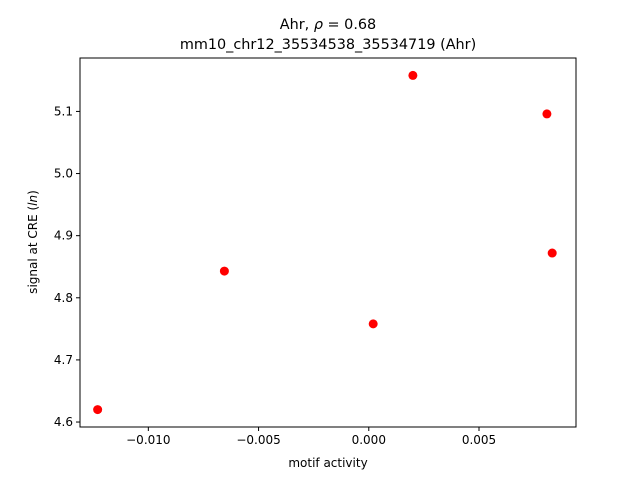 This screenshot has height=480, width=640. What do you see at coordinates (63, 236) in the screenshot?
I see `y-tick-label: 4.9` at bounding box center [63, 236].